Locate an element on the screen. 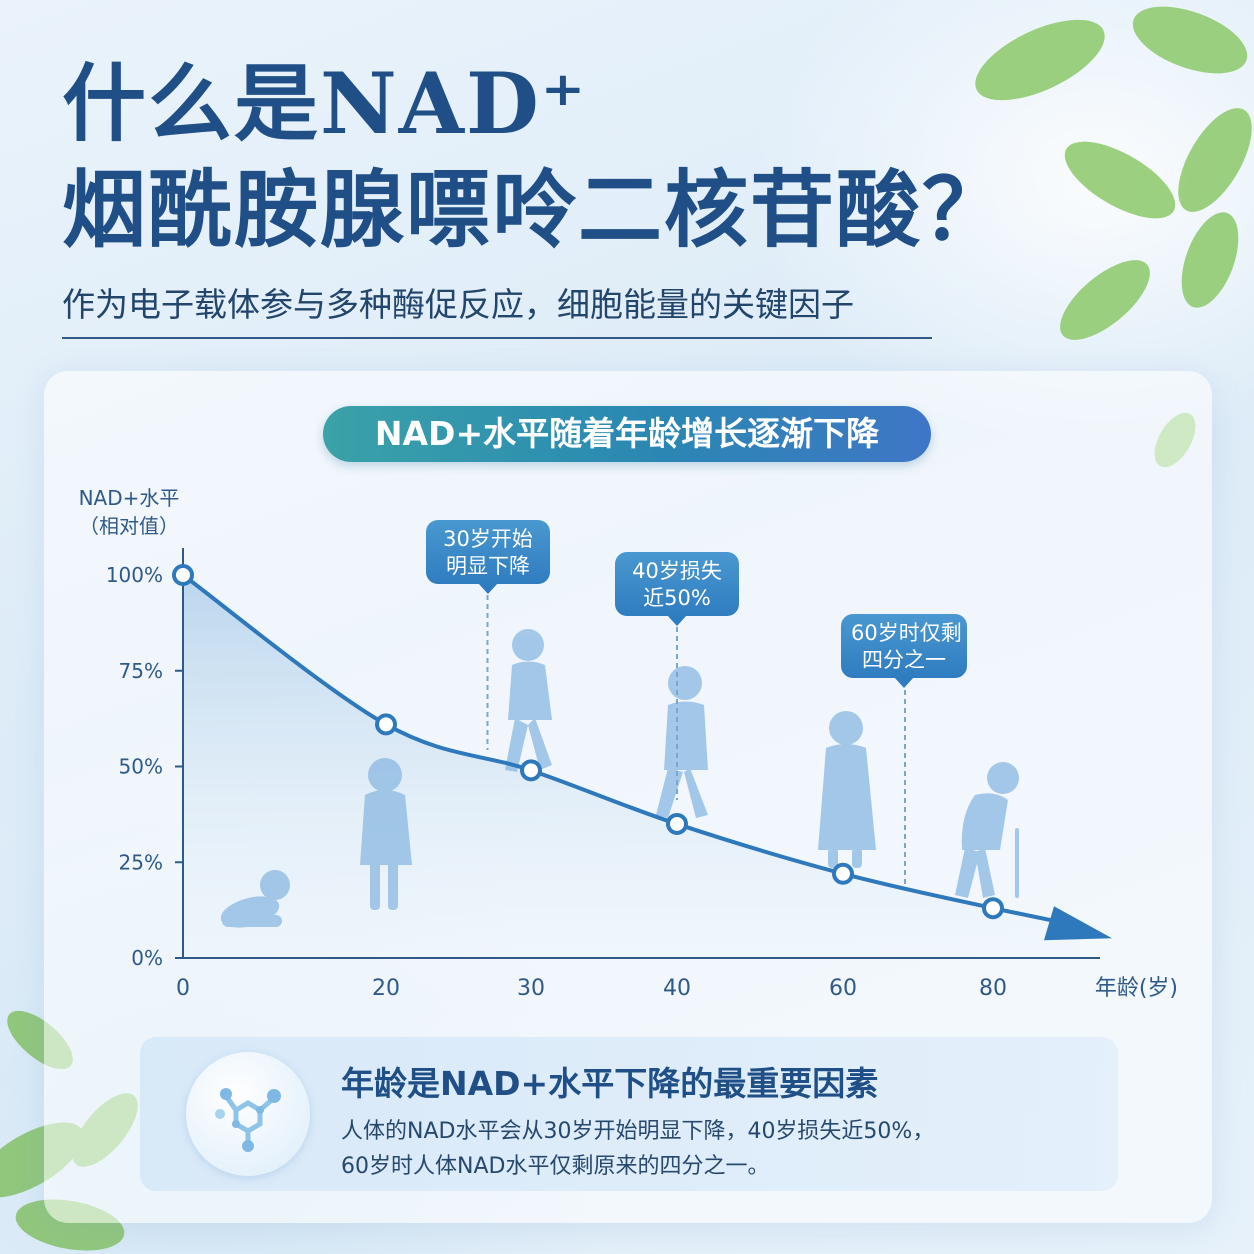 This screenshot has width=1254, height=1254. callout-age-60-line1: 60岁时仅剩 is located at coordinates (906, 633).